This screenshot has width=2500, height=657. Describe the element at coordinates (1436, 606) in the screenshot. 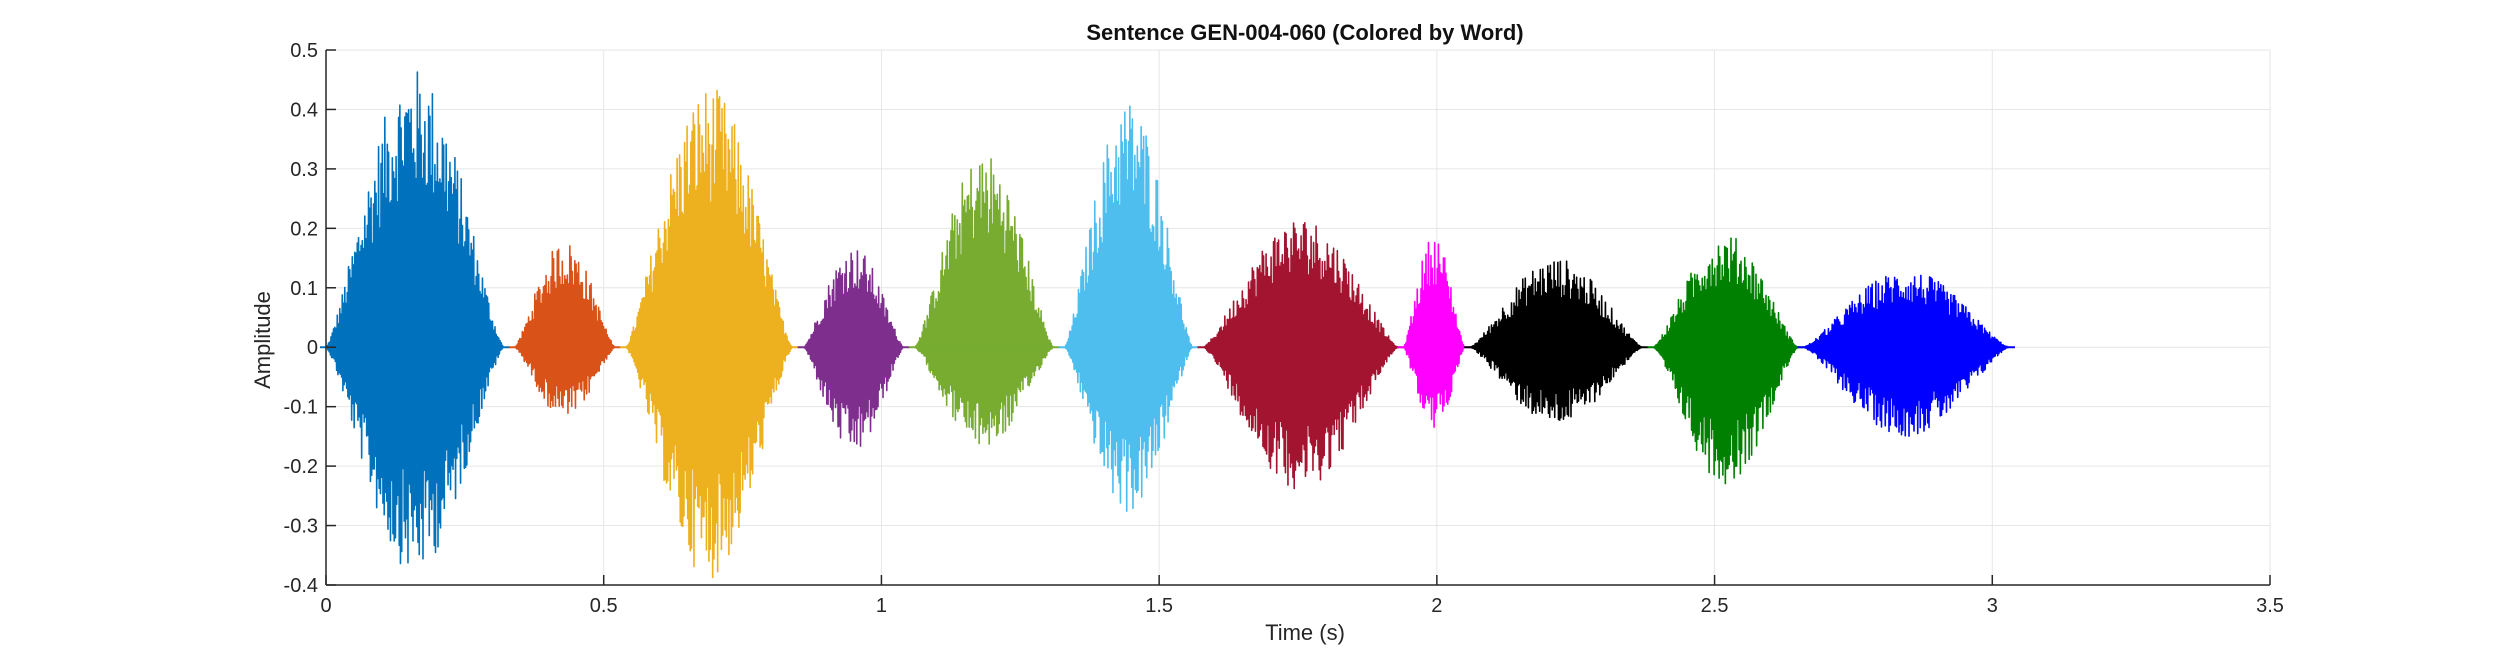

I see `x-tick-label: 2` at that location.